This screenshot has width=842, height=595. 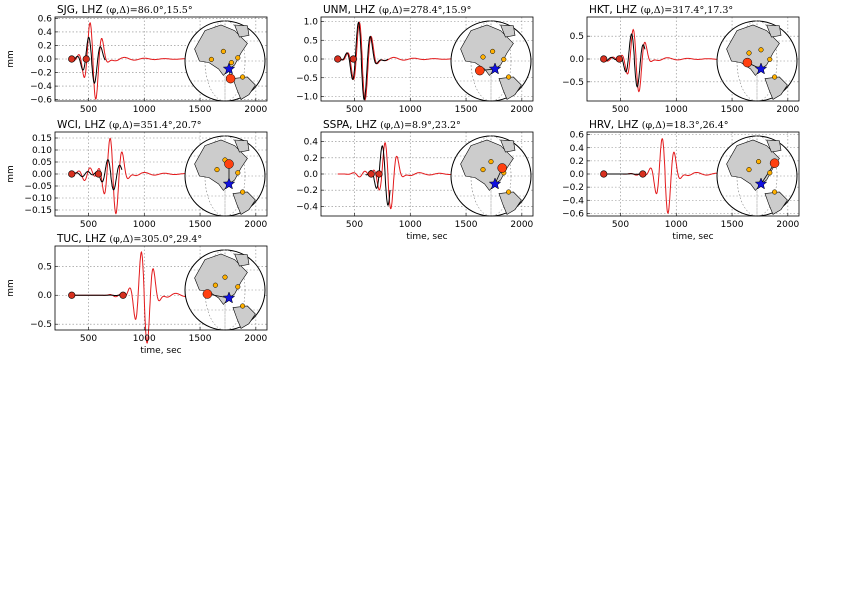 What do you see at coordinates (351, 10) in the screenshot?
I see `panel-title-station: UNM, LHZ` at bounding box center [351, 10].